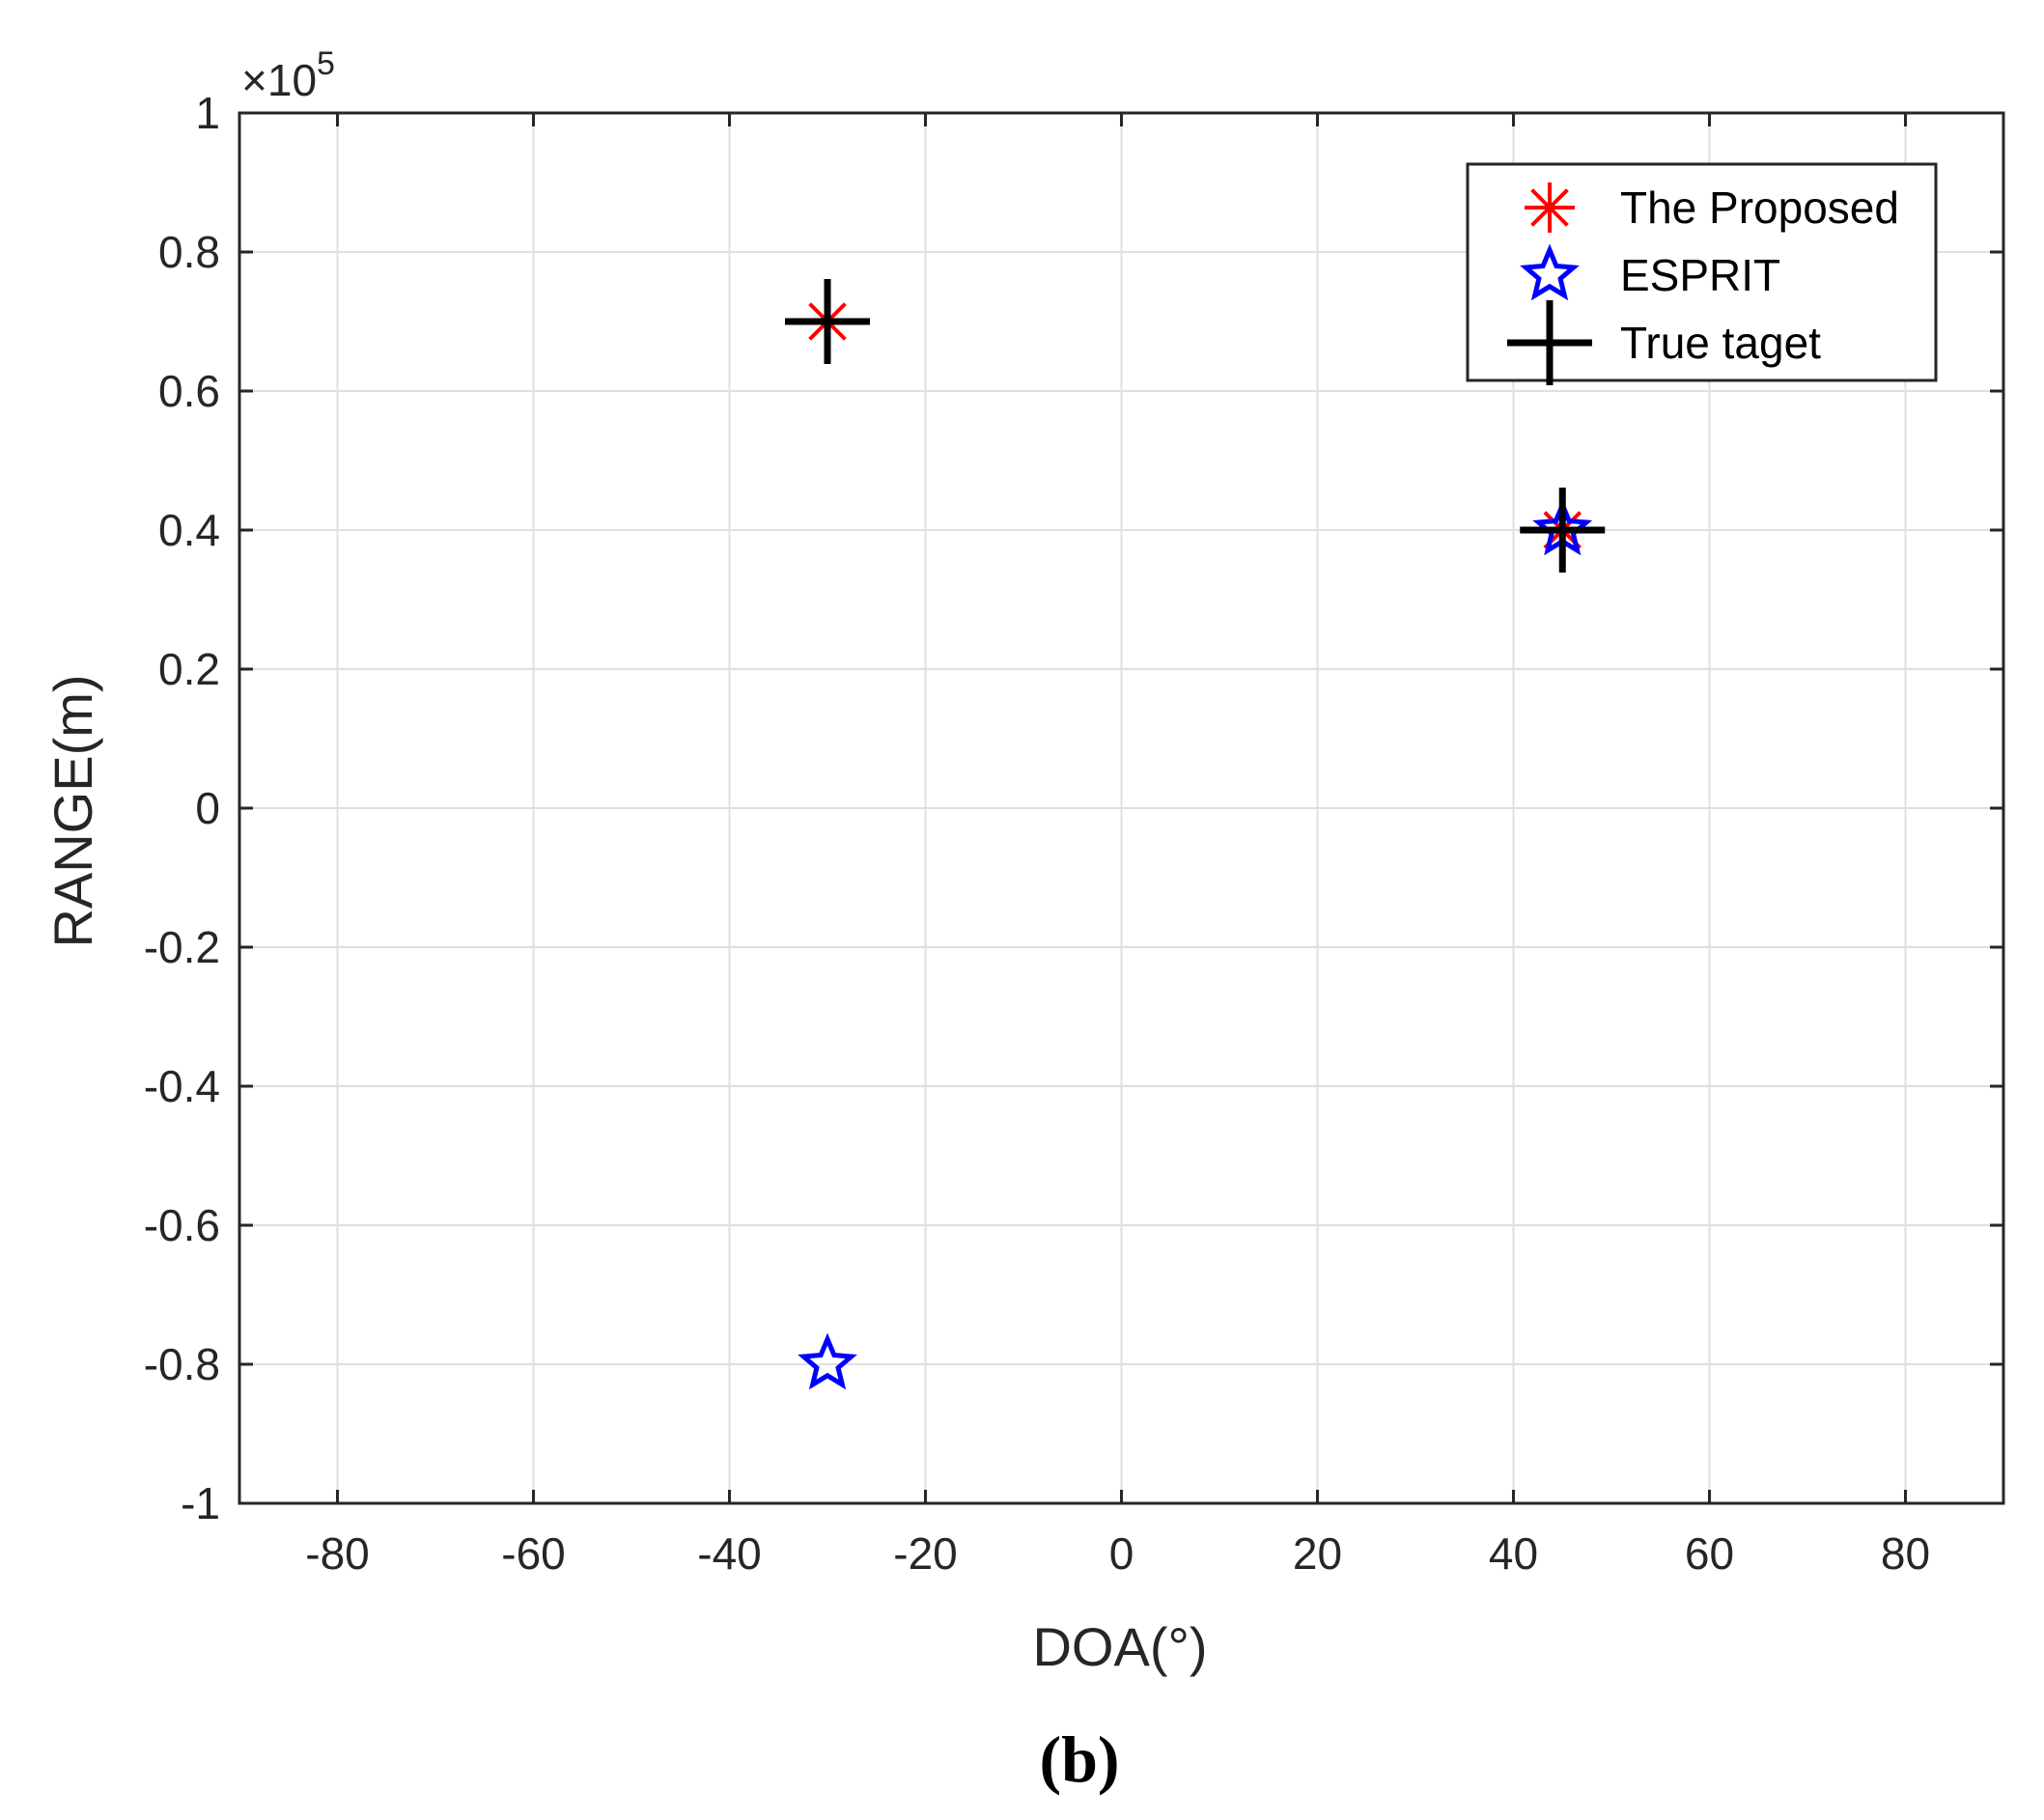 This screenshot has width=2044, height=1820. What do you see at coordinates (925, 1554) in the screenshot?
I see `x-tick-label: -20` at bounding box center [925, 1554].